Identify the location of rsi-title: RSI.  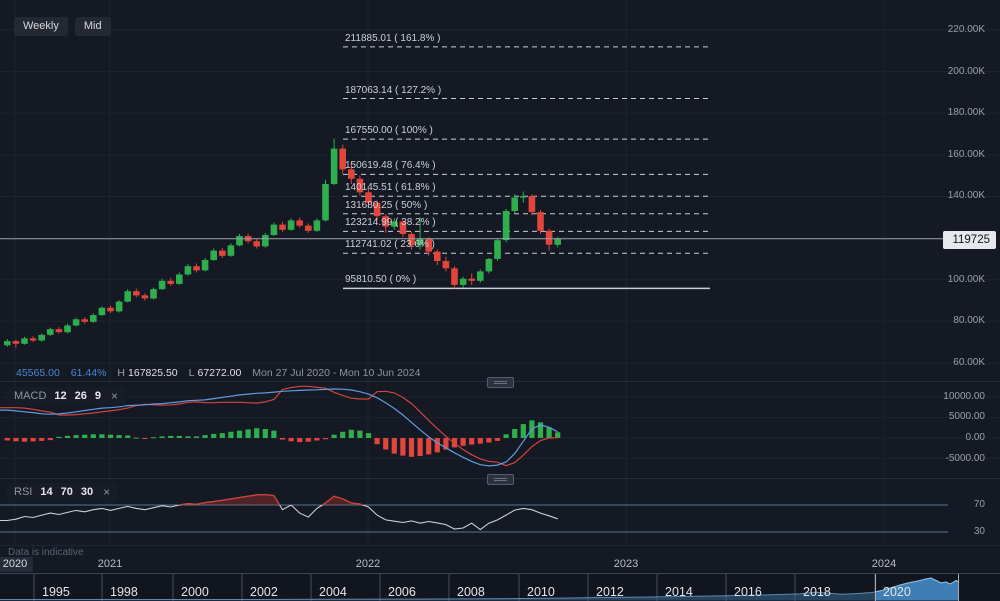
(23, 492).